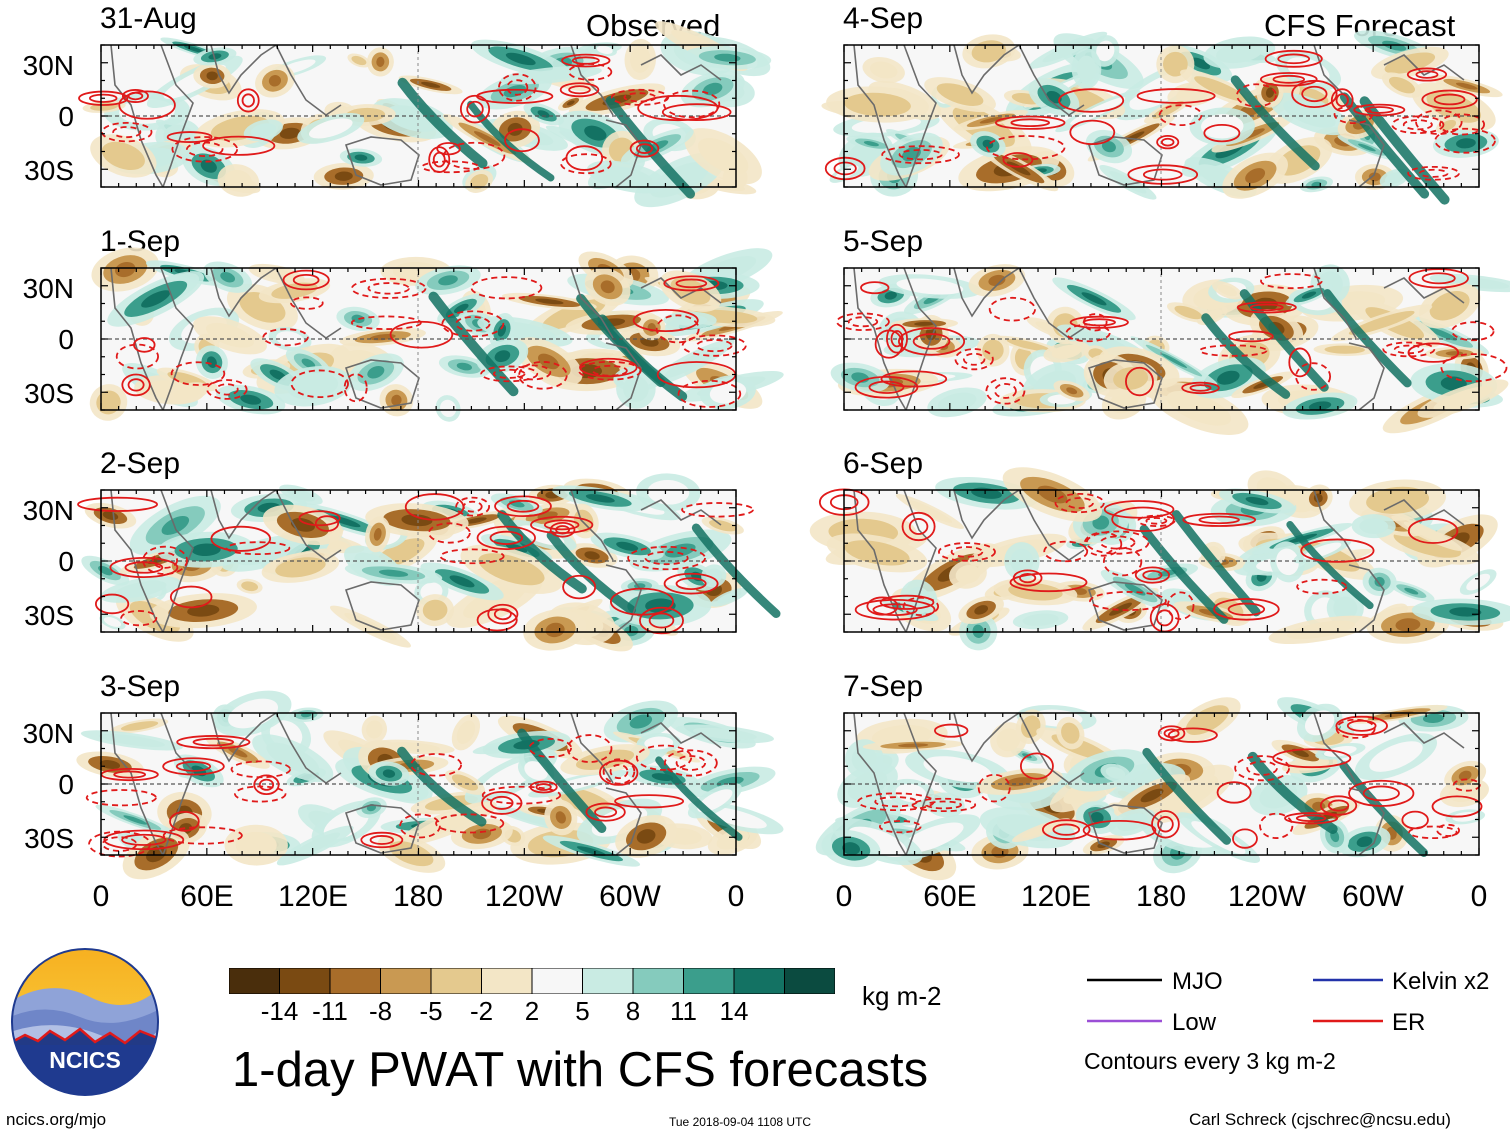 The height and width of the screenshot is (1137, 1510). What do you see at coordinates (1056, 896) in the screenshot?
I see `lon-tick-right-120e: 120E` at bounding box center [1056, 896].